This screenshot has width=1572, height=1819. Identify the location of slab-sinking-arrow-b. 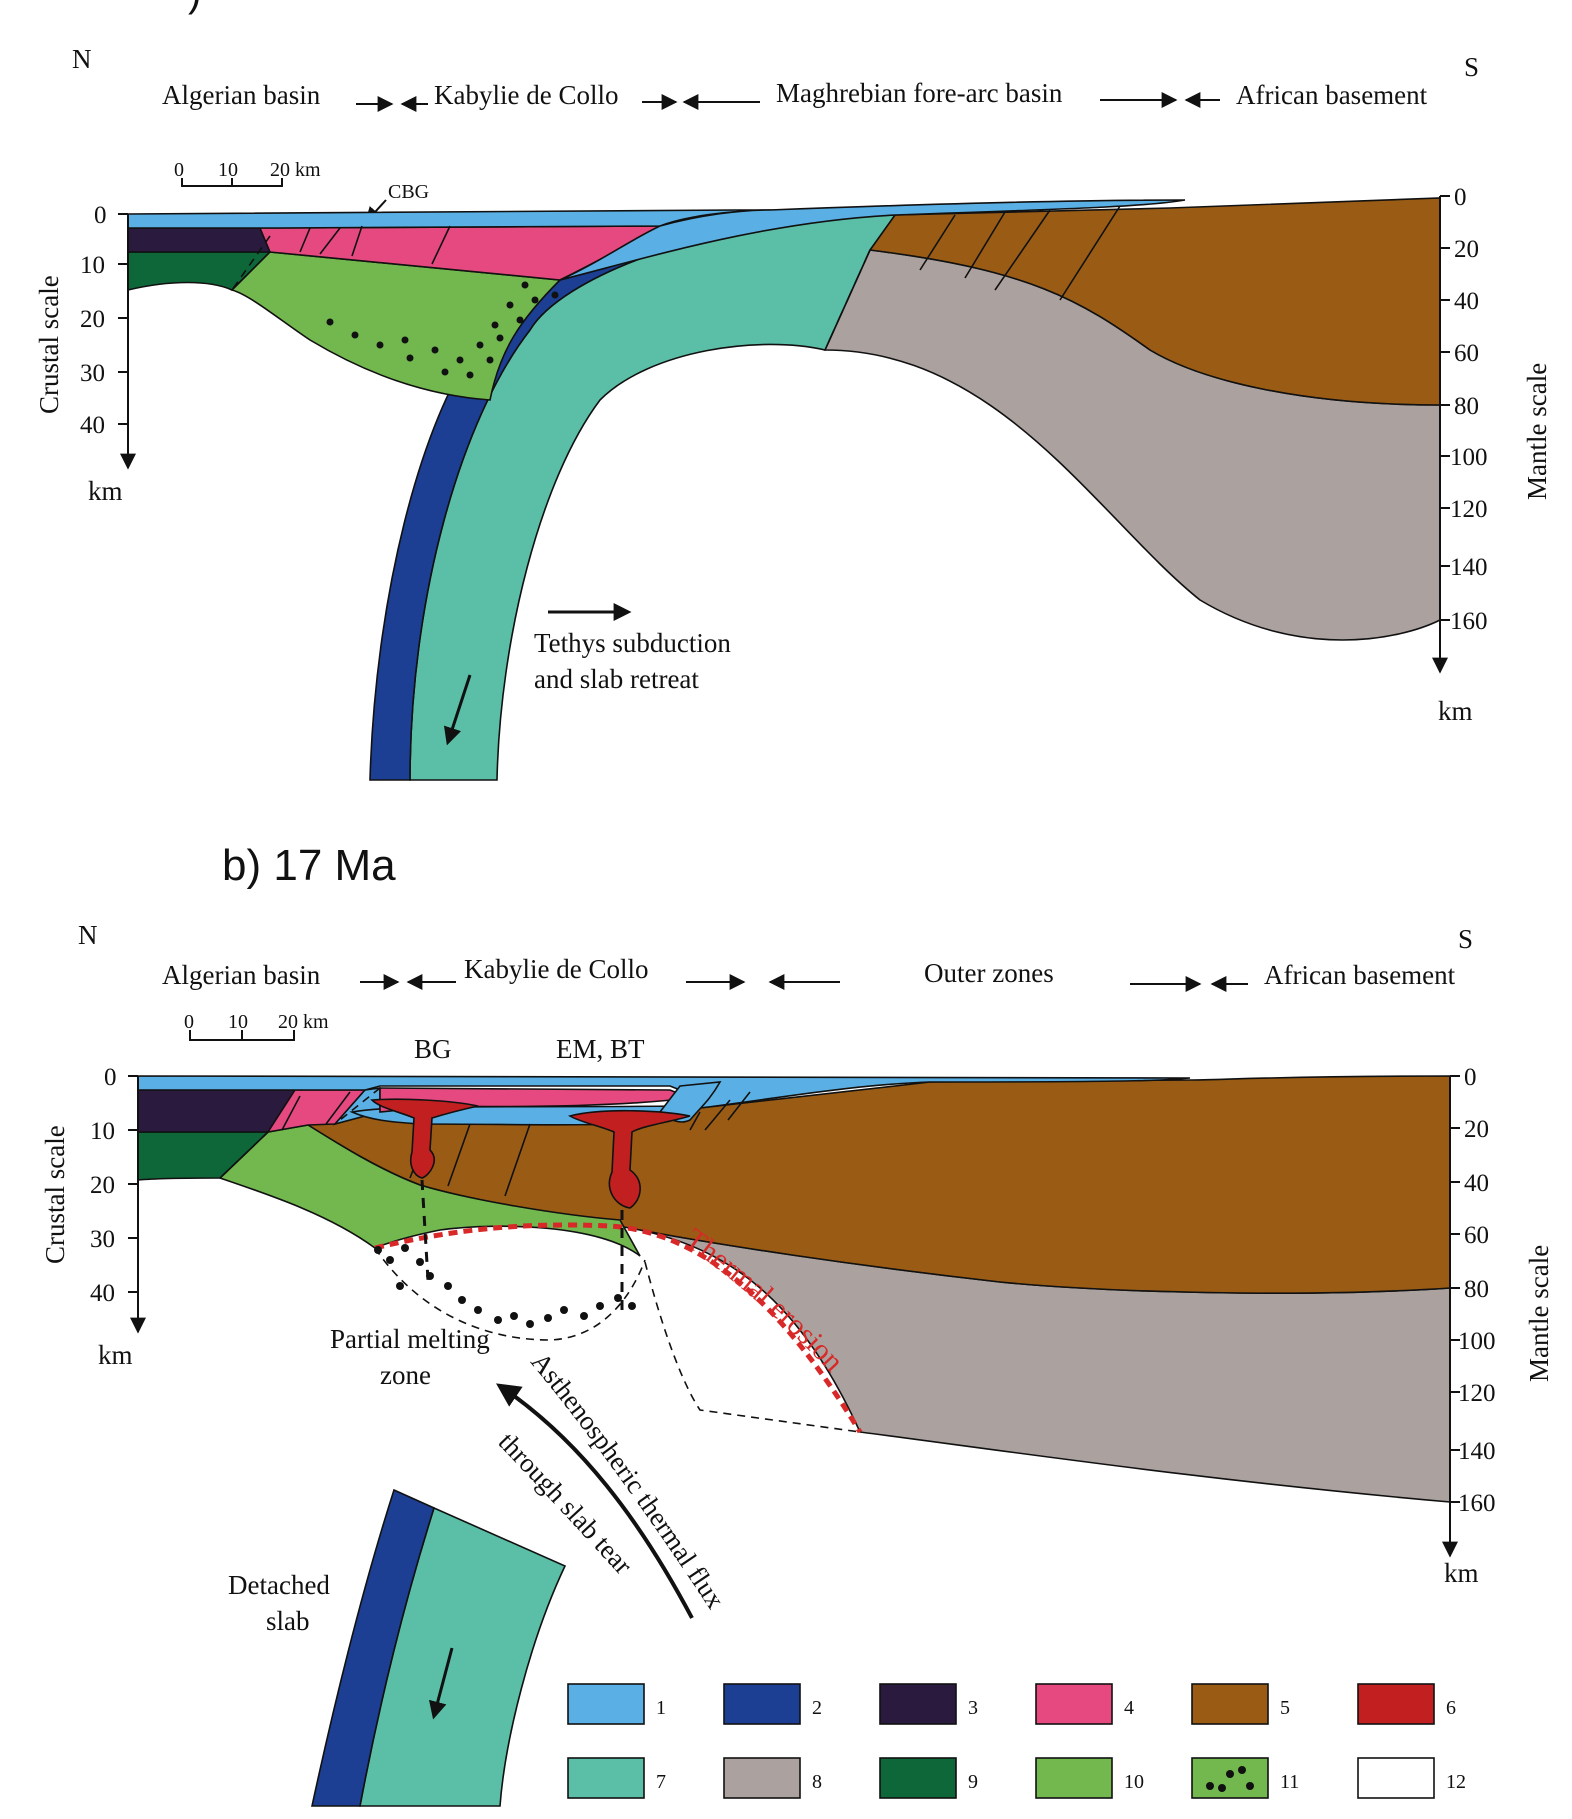
(441, 1683).